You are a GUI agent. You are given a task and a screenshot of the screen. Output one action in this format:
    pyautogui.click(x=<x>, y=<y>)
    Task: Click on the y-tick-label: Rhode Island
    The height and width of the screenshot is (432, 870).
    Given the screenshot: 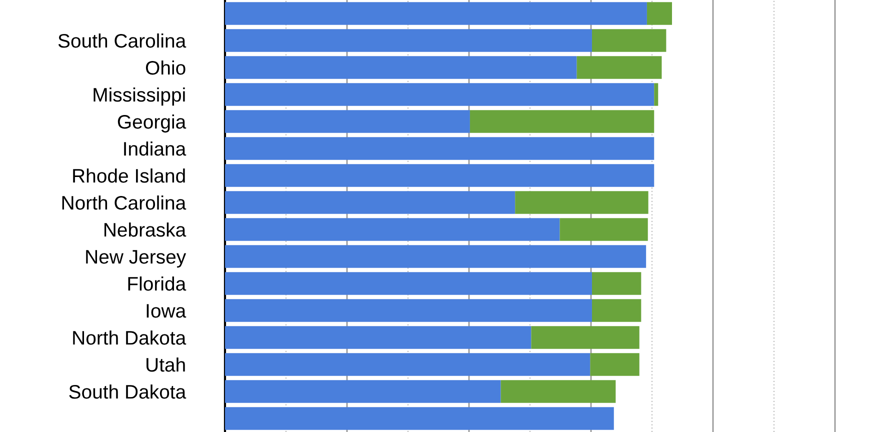 What is the action you would take?
    pyautogui.click(x=129, y=175)
    